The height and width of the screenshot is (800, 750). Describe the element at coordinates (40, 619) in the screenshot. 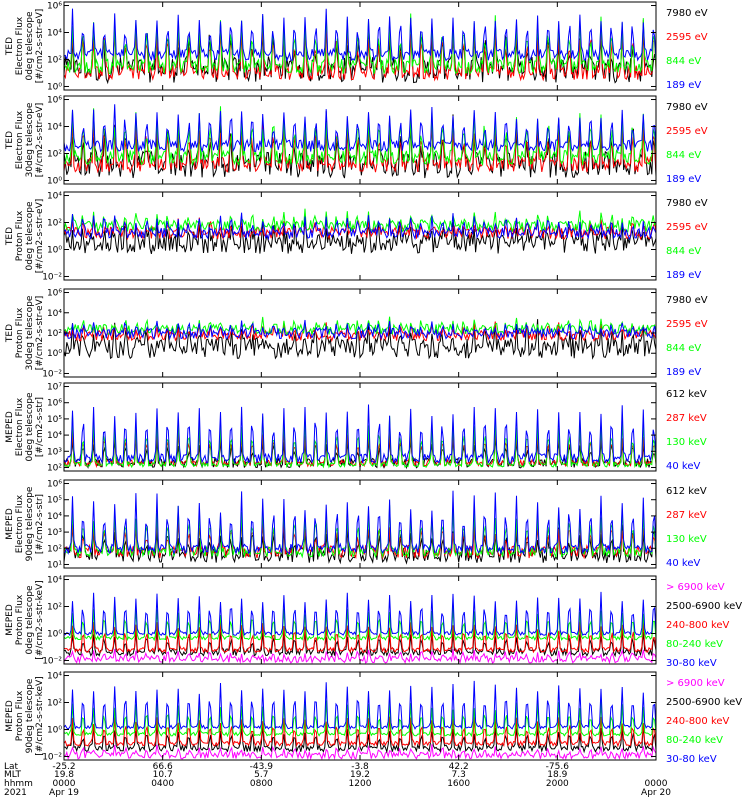

I see `y-axis-title-line: [#/cm2-s-str-keV]` at that location.